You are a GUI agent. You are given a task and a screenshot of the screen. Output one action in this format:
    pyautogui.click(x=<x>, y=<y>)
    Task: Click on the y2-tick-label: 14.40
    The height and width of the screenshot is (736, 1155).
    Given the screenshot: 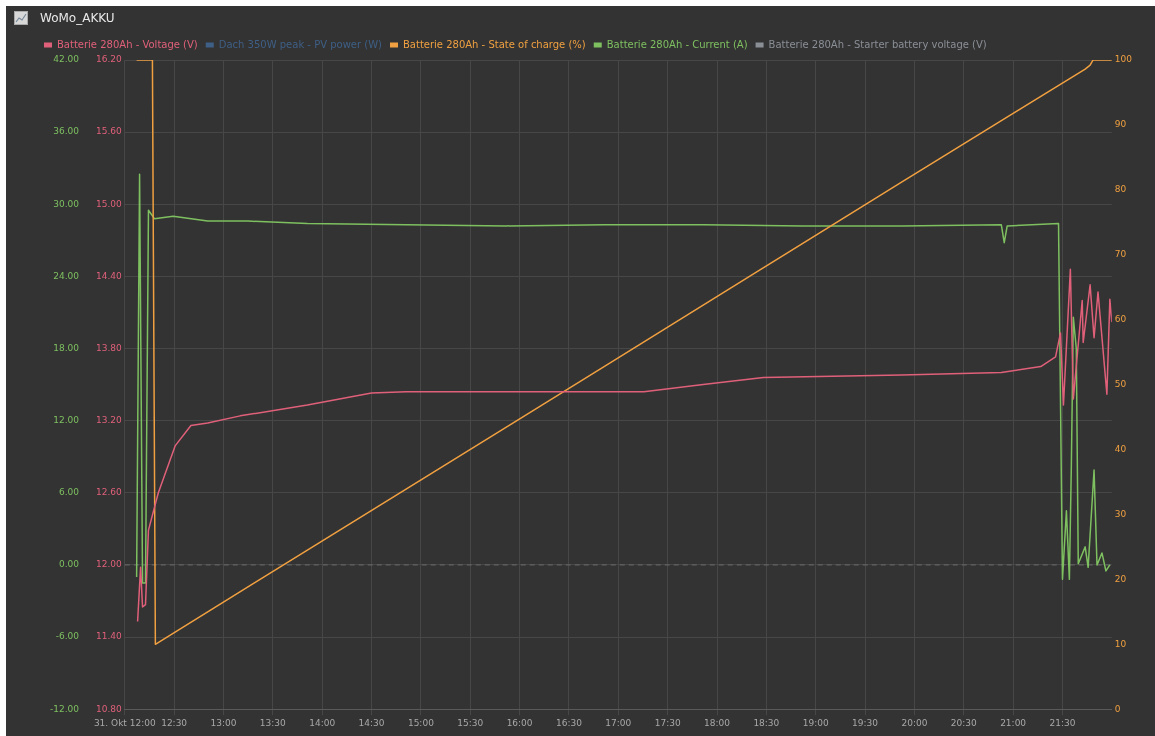 What is the action you would take?
    pyautogui.click(x=109, y=275)
    